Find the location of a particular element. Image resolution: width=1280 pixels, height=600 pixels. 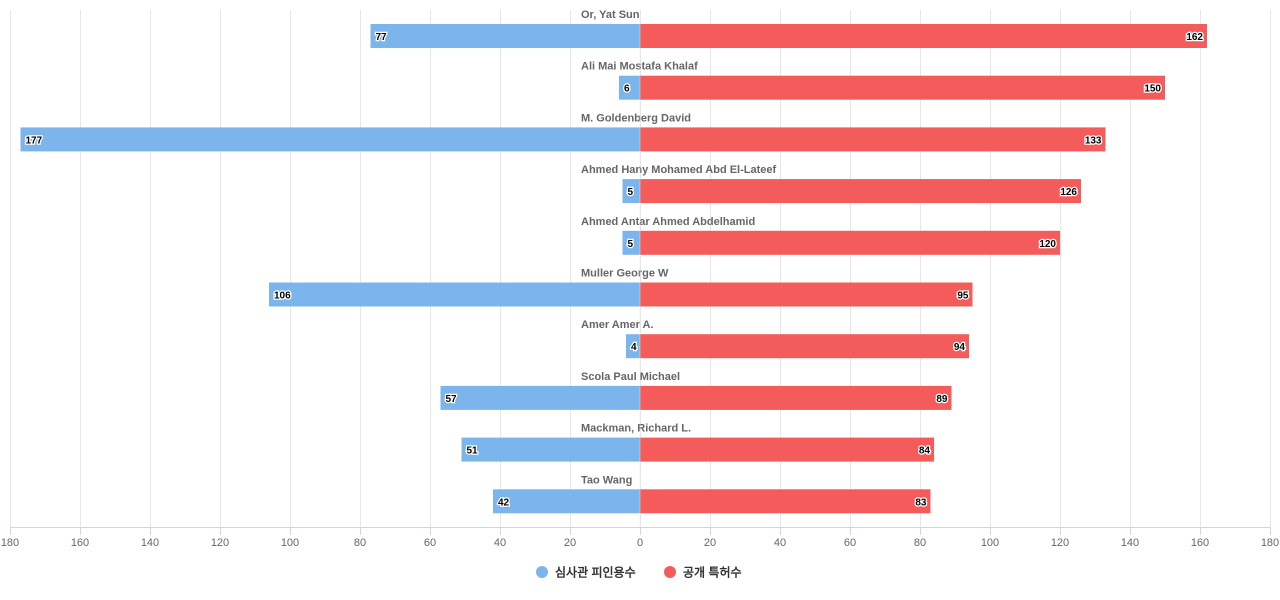

legend-item: 심사관 피인용수 is located at coordinates (586, 572).